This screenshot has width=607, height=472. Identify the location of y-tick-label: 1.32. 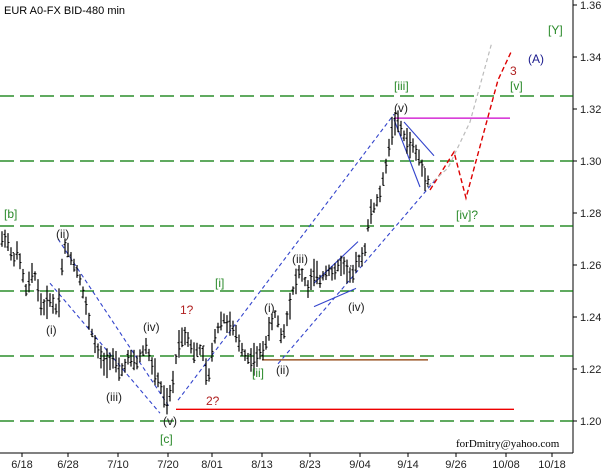
(590, 110).